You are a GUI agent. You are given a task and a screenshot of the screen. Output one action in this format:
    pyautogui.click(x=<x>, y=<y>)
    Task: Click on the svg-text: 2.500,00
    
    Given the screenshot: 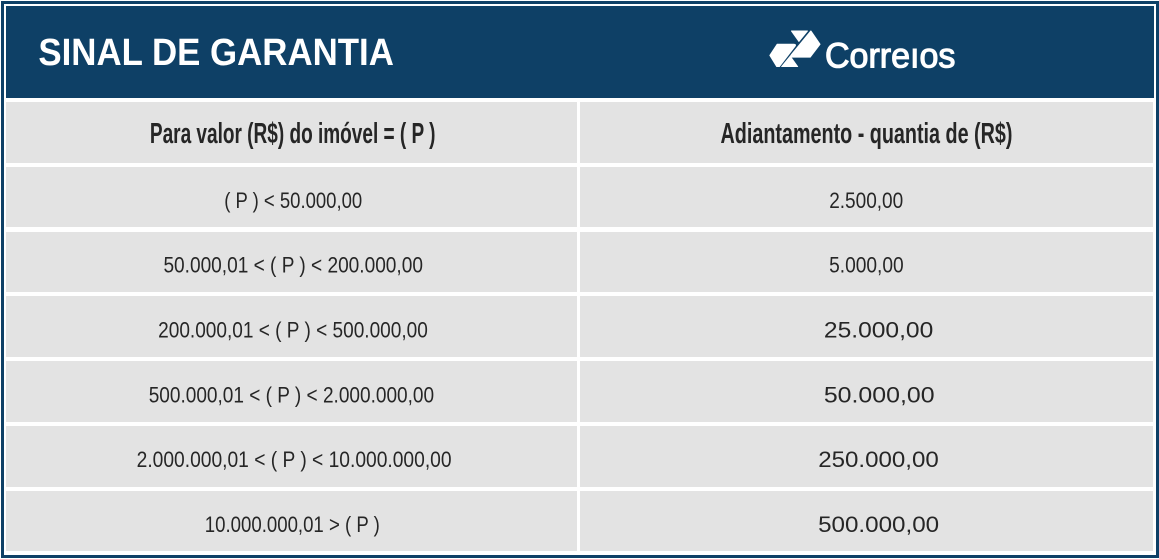 What is the action you would take?
    pyautogui.click(x=866, y=200)
    